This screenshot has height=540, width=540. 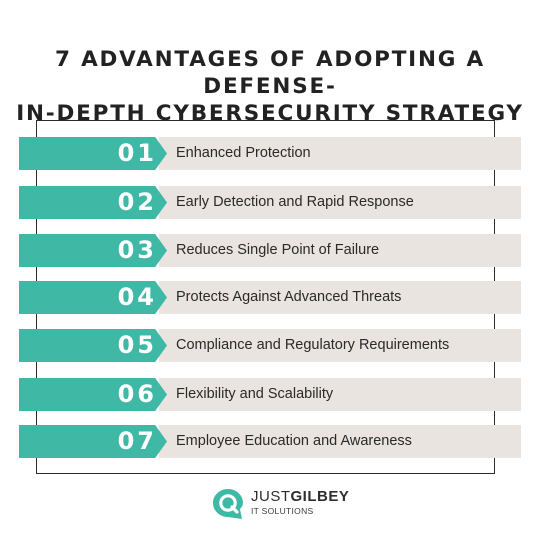 What do you see at coordinates (137, 345) in the screenshot?
I see `item-number: 05` at bounding box center [137, 345].